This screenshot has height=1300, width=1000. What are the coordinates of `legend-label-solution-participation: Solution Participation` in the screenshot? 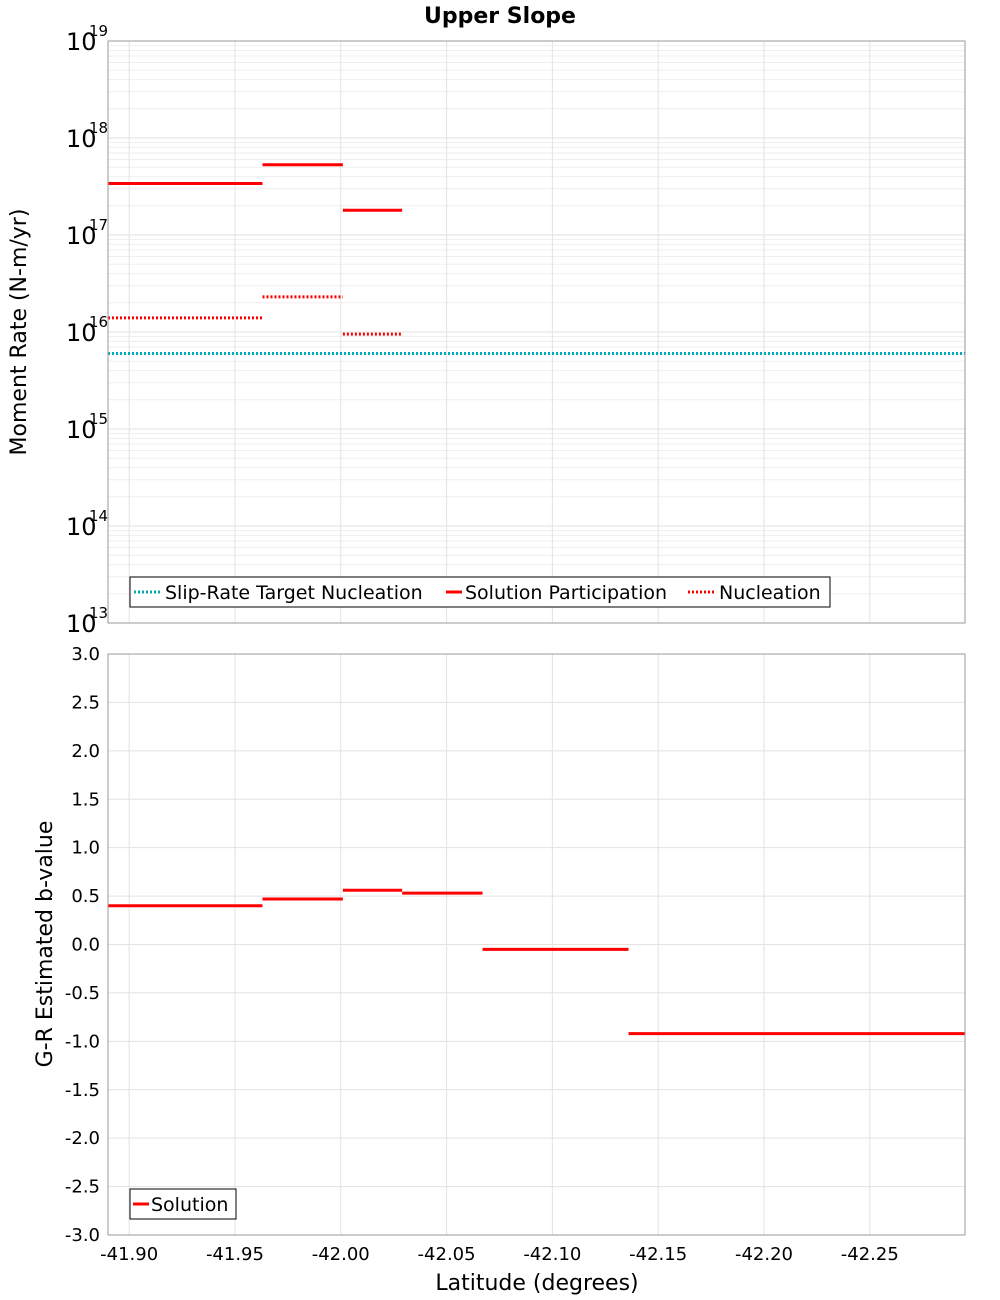 It's located at (566, 593).